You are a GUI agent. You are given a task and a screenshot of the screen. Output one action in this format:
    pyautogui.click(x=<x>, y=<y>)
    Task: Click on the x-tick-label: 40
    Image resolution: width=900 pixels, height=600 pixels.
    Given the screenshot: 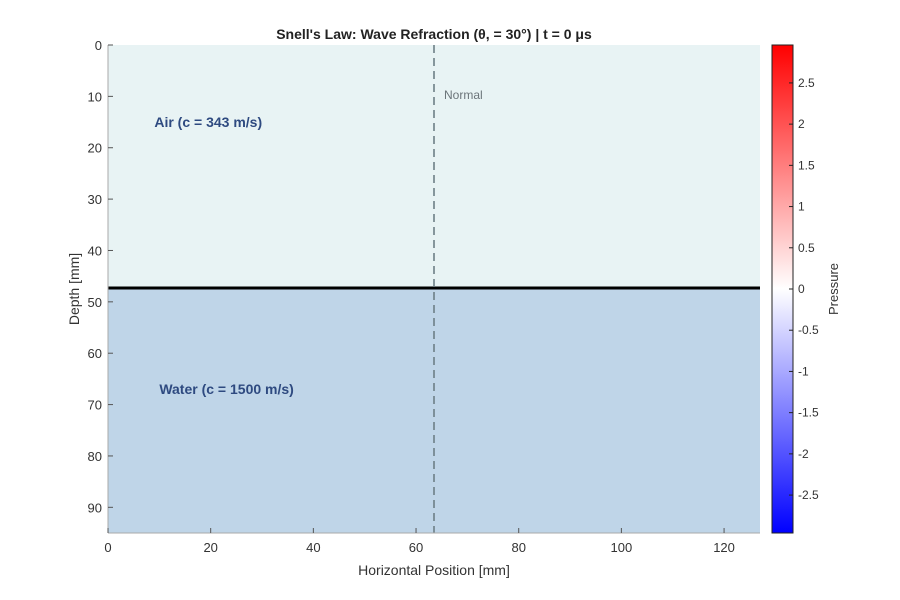 What is the action you would take?
    pyautogui.click(x=313, y=547)
    